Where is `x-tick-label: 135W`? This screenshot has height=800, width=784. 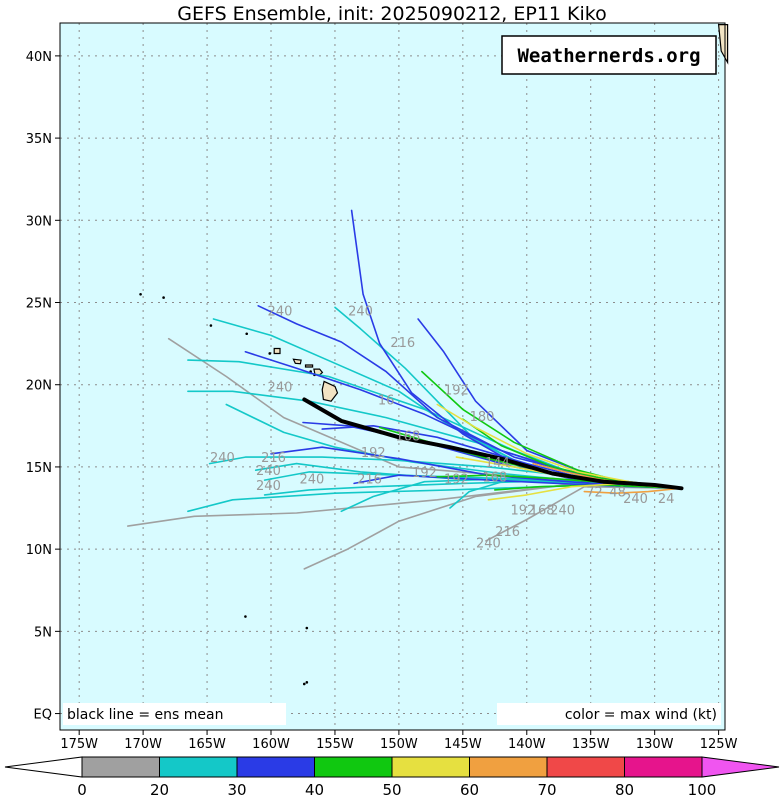
x-tick-label: 135W is located at coordinates (591, 744).